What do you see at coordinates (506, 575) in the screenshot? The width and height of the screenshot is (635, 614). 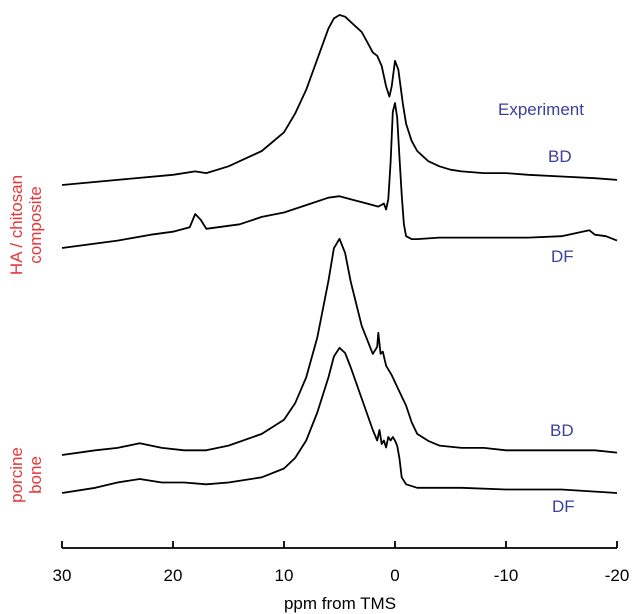 I see `x-tick-label: -10` at bounding box center [506, 575].